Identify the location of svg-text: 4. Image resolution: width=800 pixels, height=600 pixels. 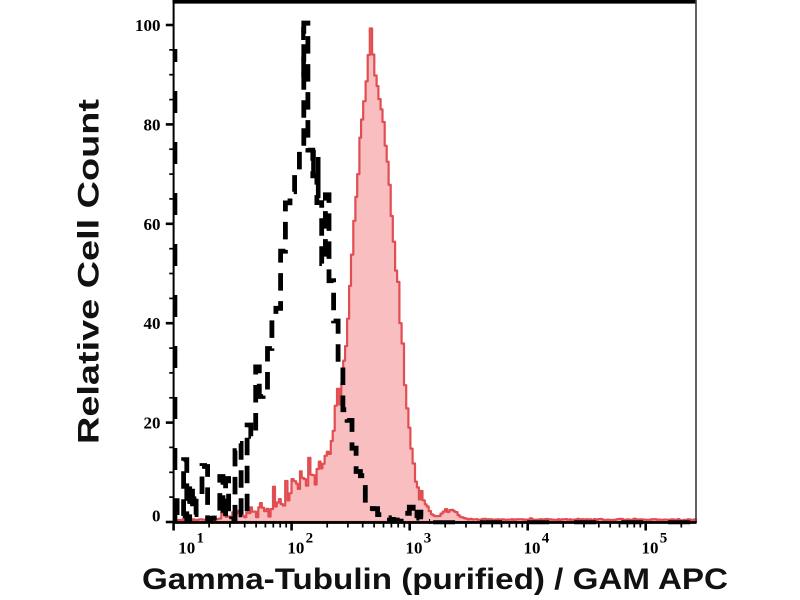
(546, 539).